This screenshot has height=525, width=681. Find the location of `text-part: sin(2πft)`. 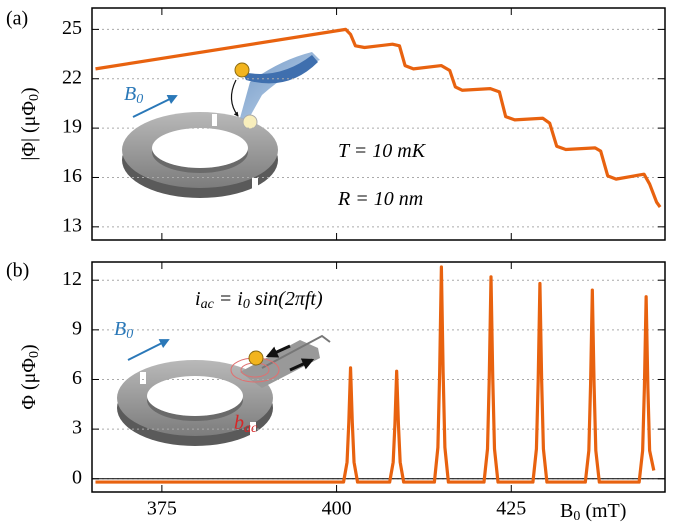

text-part: sin(2πft) is located at coordinates (286, 299).